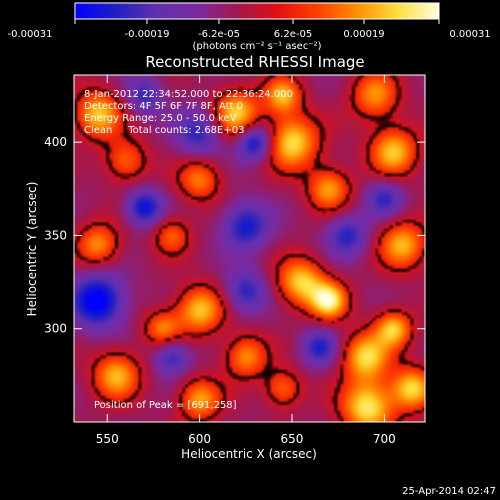  I want to click on footer-date: 25-Apr-2014 02:47, so click(449, 491).